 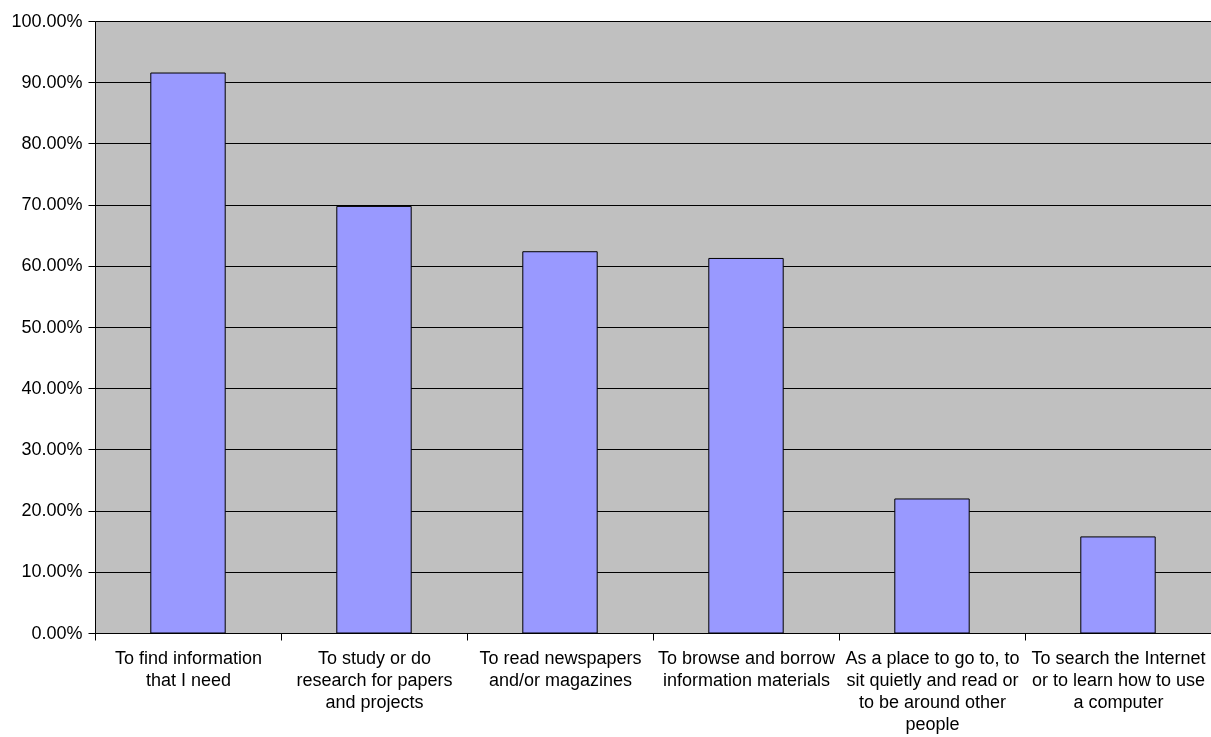 I want to click on y-tick-label: 0.00%, so click(x=57, y=632).